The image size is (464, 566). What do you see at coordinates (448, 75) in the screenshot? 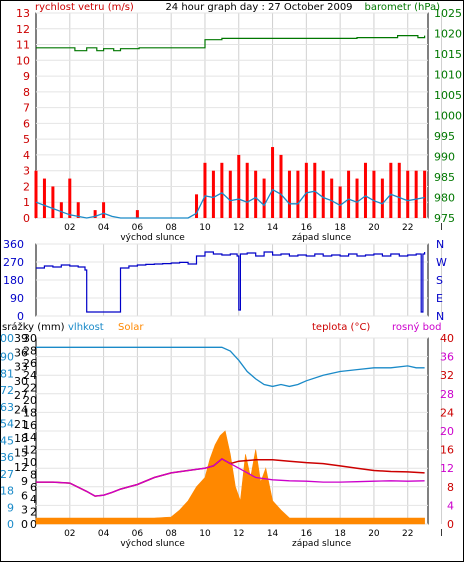
I see `pressure-y-tick-1010: 1010` at bounding box center [448, 75].